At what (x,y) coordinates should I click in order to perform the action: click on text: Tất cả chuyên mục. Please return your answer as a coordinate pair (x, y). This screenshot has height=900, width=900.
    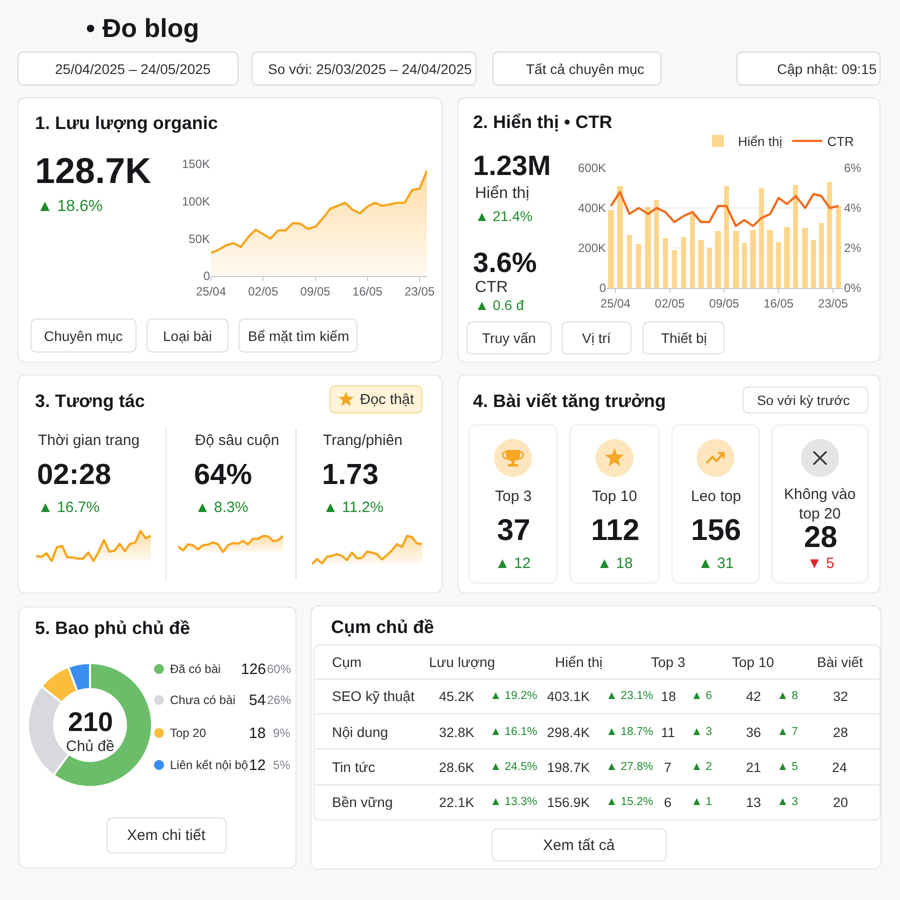
    Looking at the image, I should click on (585, 69).